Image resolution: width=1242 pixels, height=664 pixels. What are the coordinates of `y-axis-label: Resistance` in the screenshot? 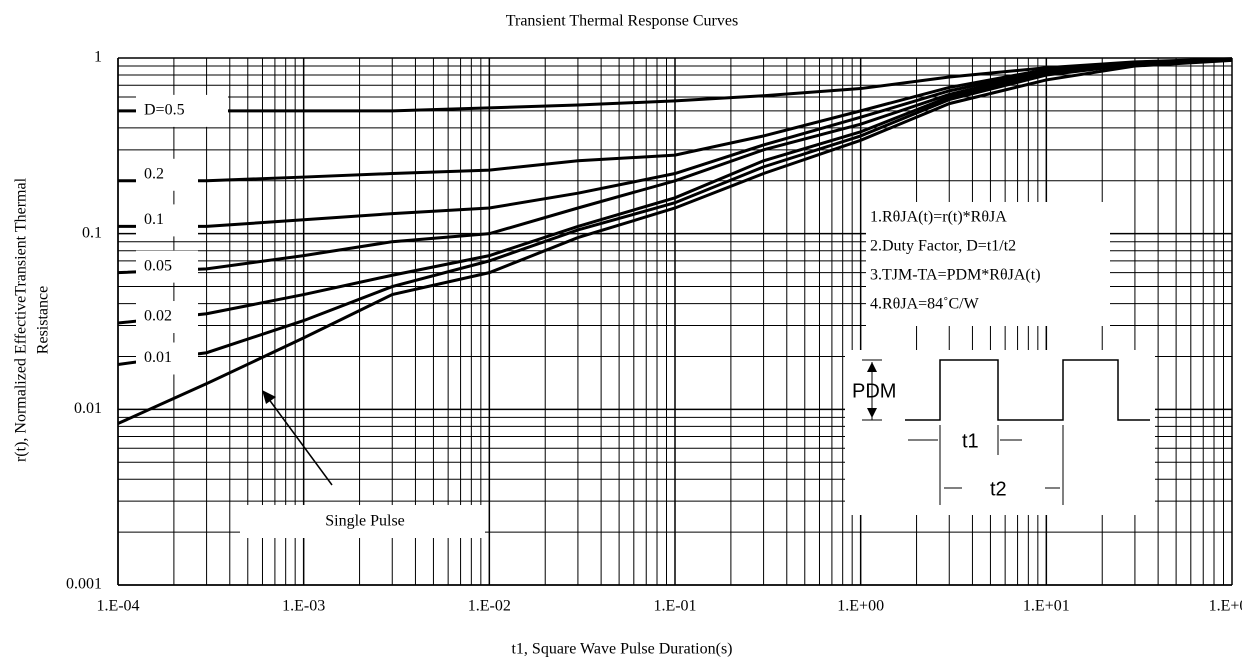 It's located at (43, 320).